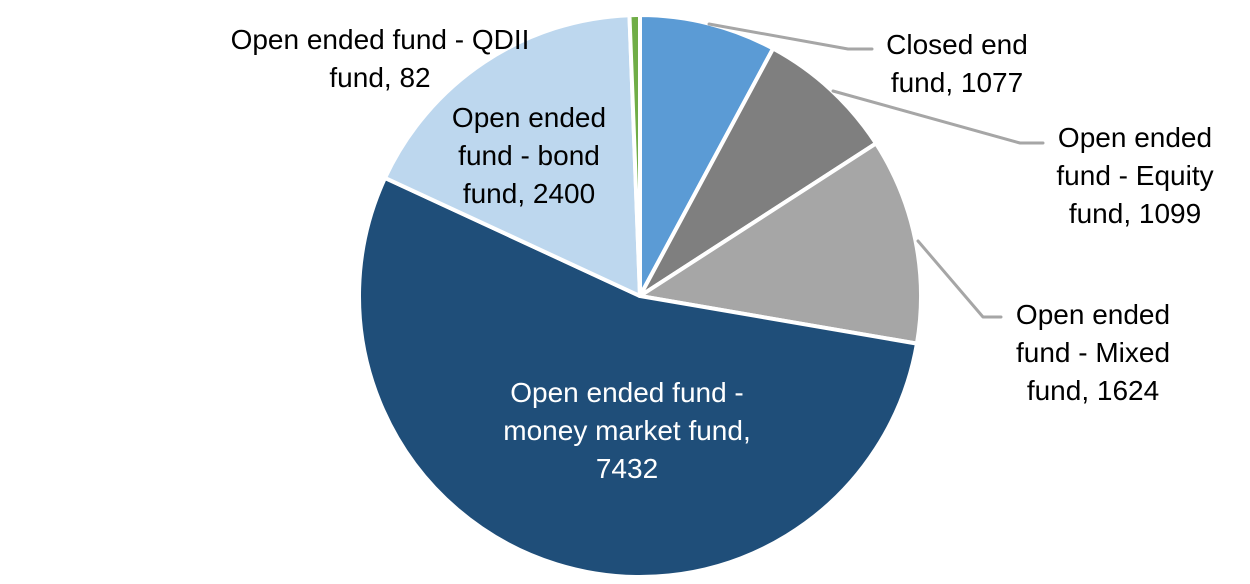 The image size is (1250, 584). What do you see at coordinates (529, 193) in the screenshot?
I see `data-label-line: fund, 2400` at bounding box center [529, 193].